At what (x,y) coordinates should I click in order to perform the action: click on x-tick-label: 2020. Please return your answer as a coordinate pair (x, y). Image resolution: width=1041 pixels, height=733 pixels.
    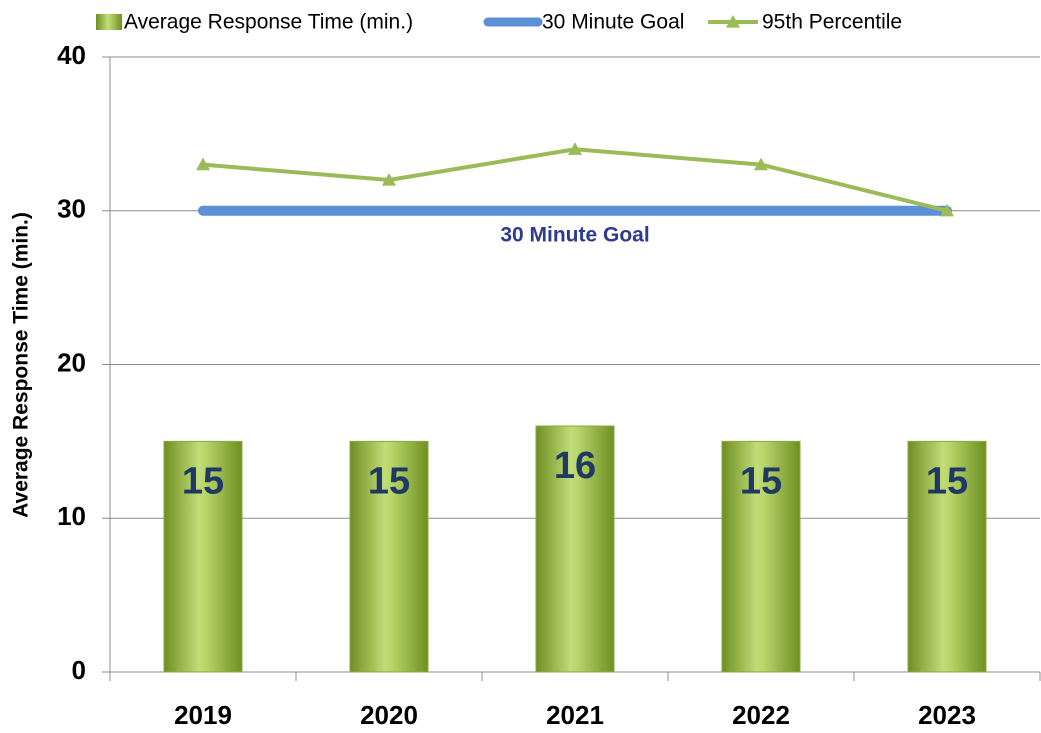
    Looking at the image, I should click on (389, 715).